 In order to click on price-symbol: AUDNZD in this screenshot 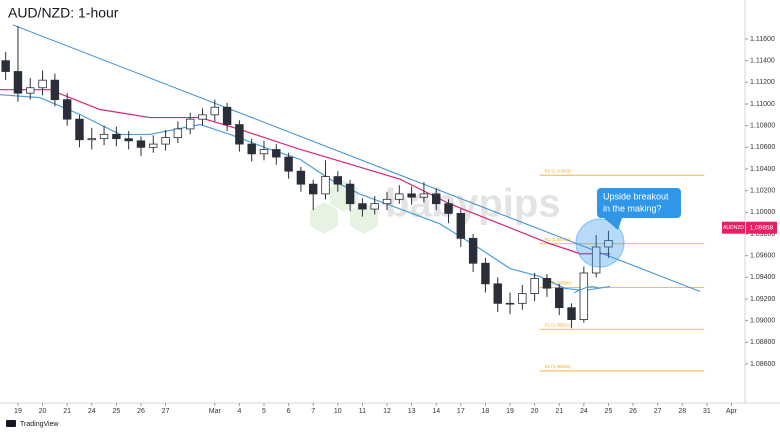, I will do `click(733, 228)`.